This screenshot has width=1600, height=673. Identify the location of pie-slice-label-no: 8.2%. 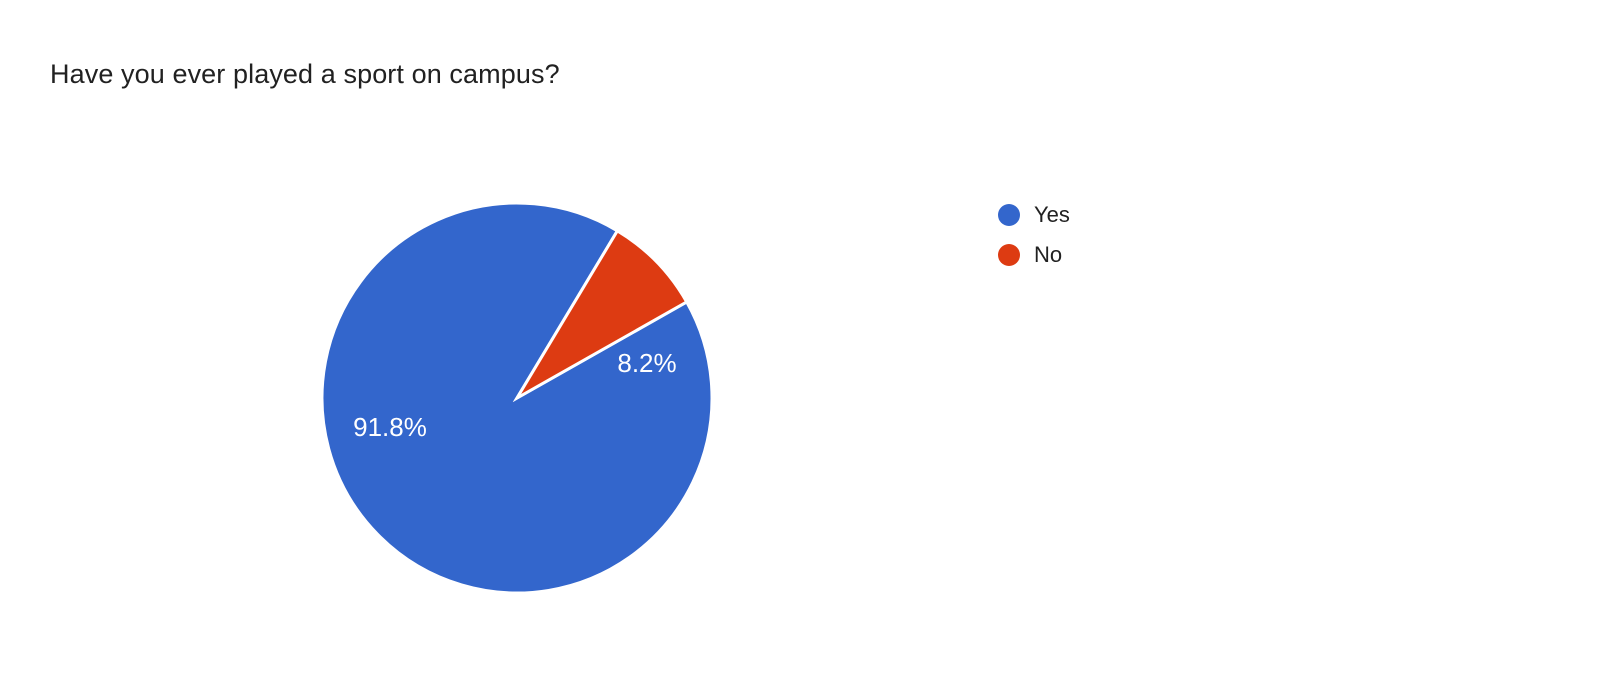
(646, 363).